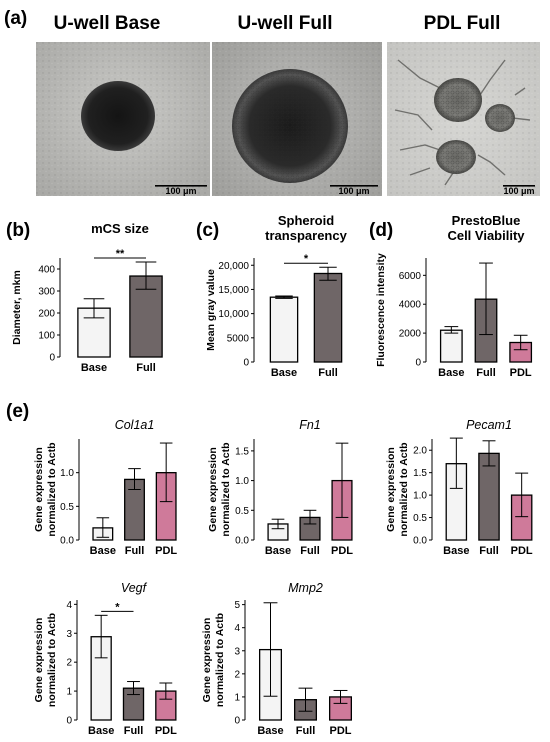 The height and width of the screenshot is (742, 550). I want to click on chart-title: Vegf, so click(134, 588).